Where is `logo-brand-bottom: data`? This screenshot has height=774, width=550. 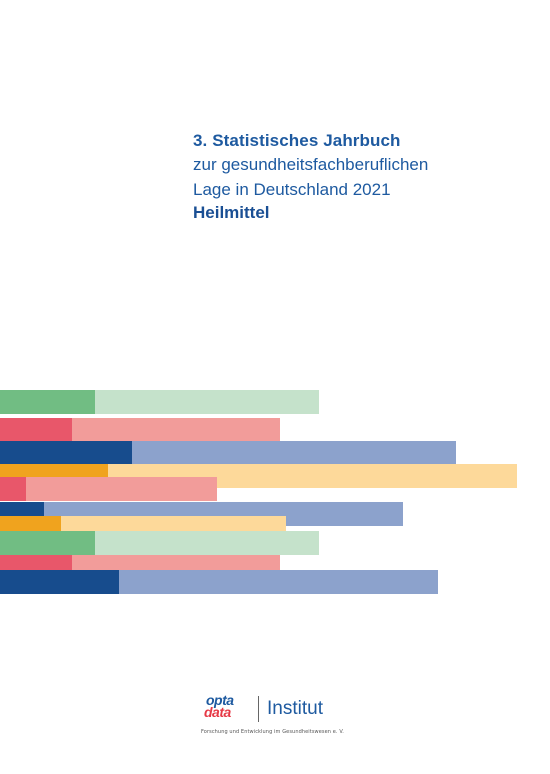
logo-brand-bottom: data is located at coordinates (217, 712).